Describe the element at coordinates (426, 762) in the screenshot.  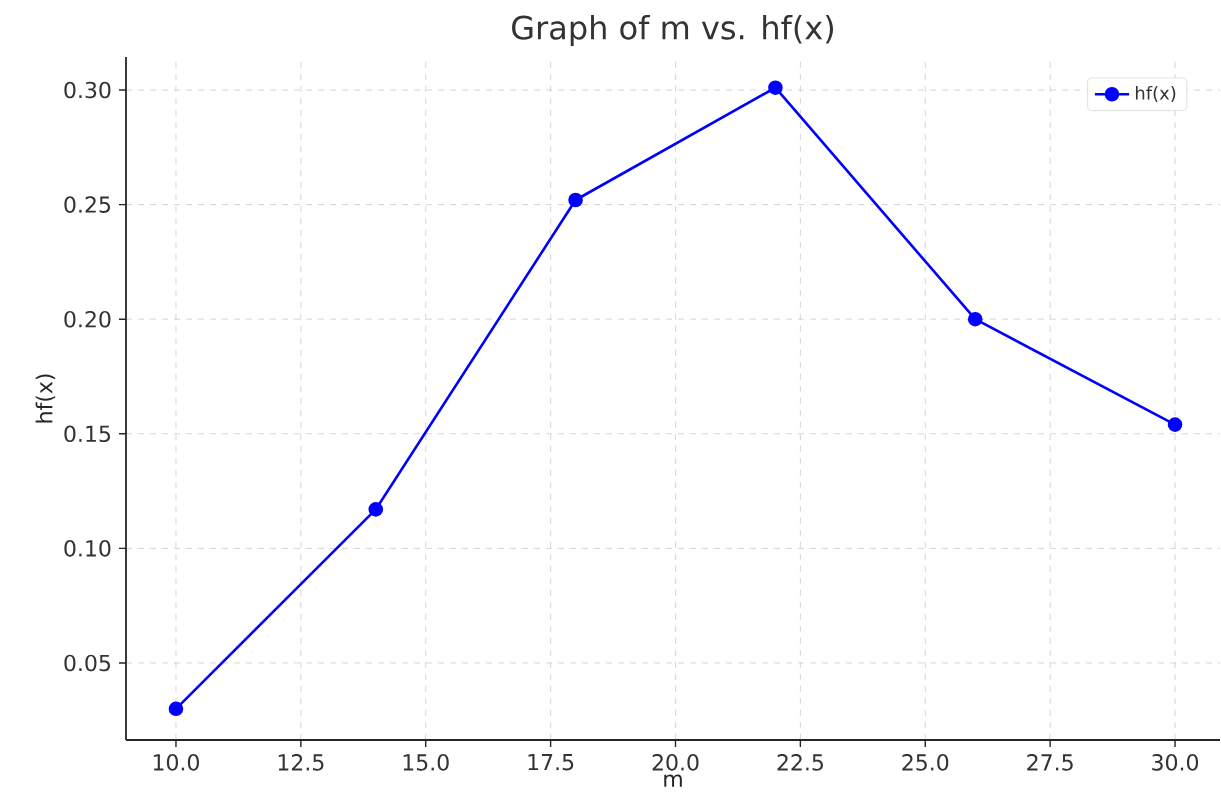
I see `x-tick-label: 15.0` at that location.